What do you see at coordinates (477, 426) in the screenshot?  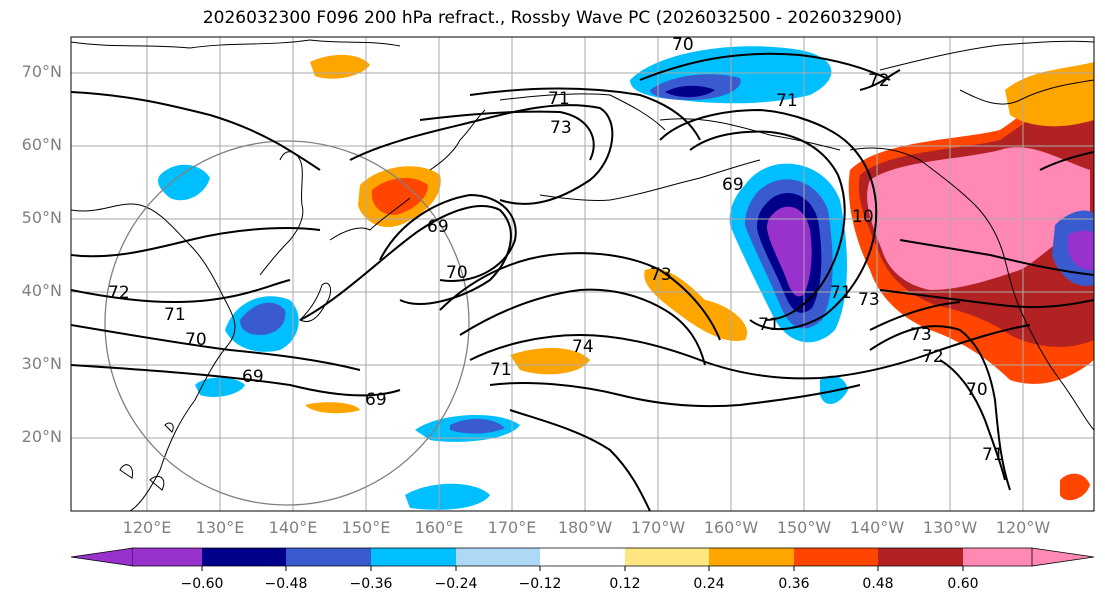 I see `negative-anomaly-subtropical-core` at bounding box center [477, 426].